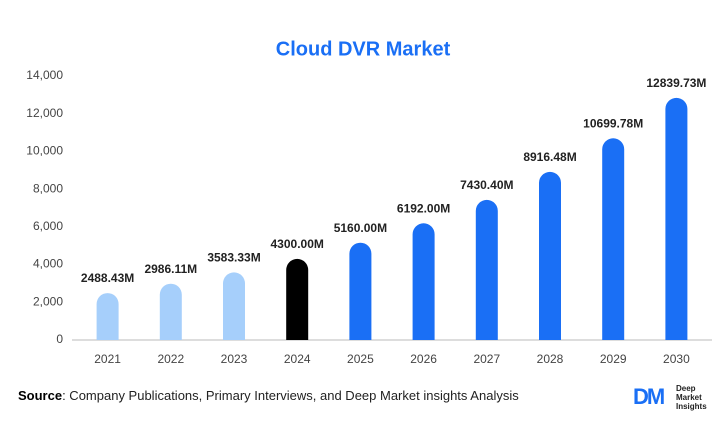 This screenshot has height=443, width=726. What do you see at coordinates (549, 157) in the screenshot?
I see `value-label: 8916.48M` at bounding box center [549, 157].